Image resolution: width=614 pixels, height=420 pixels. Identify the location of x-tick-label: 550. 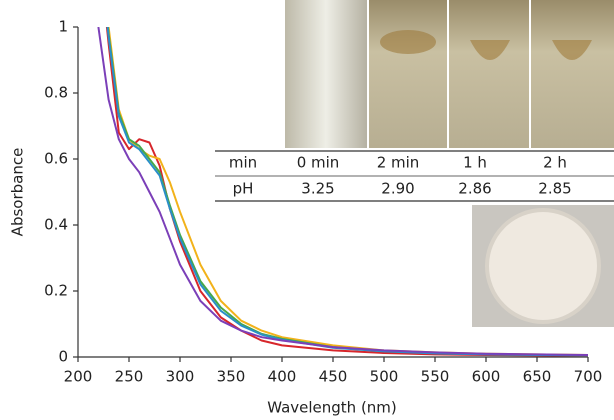
(435, 377).